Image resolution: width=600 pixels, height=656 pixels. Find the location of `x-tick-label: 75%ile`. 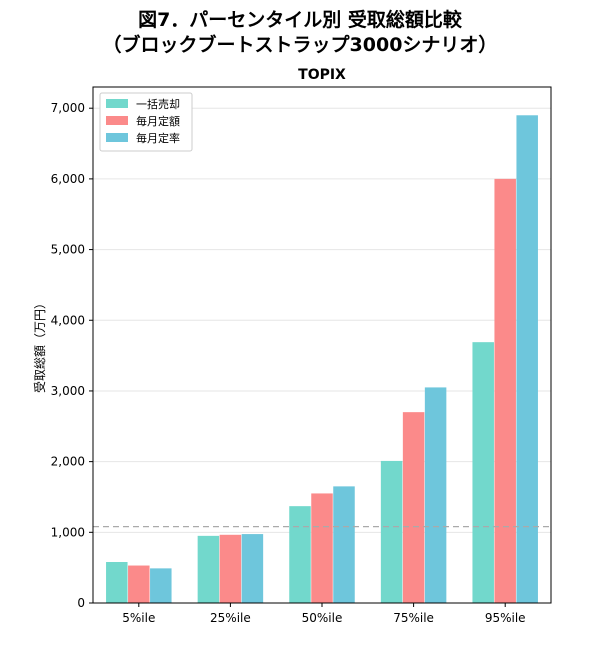

x-tick-label: 75%ile is located at coordinates (413, 618).